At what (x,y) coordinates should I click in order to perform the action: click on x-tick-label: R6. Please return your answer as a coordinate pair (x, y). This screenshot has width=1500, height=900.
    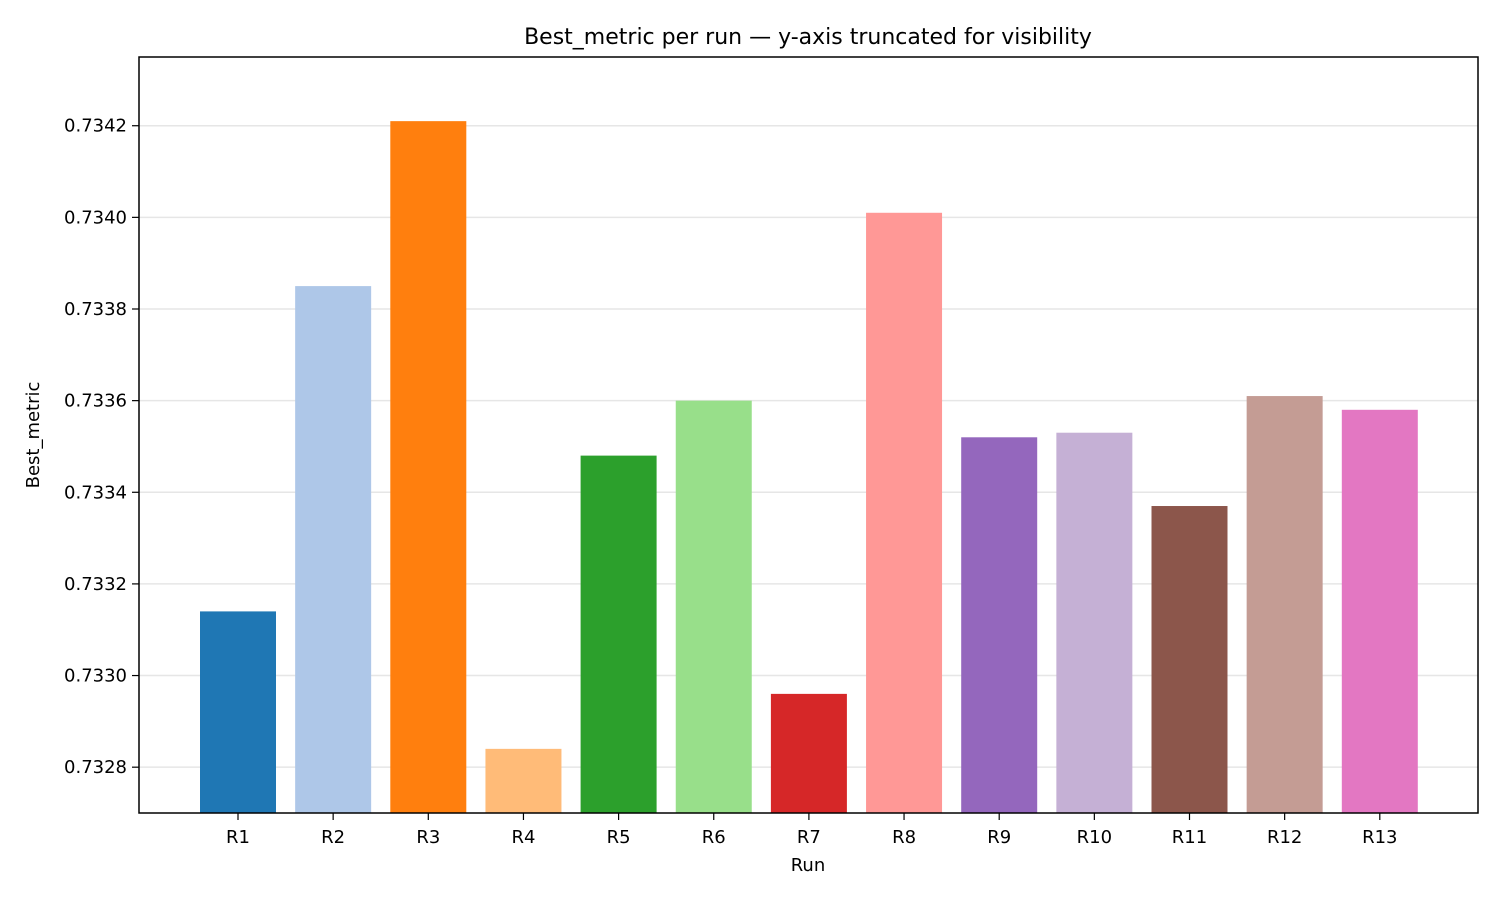
    Looking at the image, I should click on (714, 837).